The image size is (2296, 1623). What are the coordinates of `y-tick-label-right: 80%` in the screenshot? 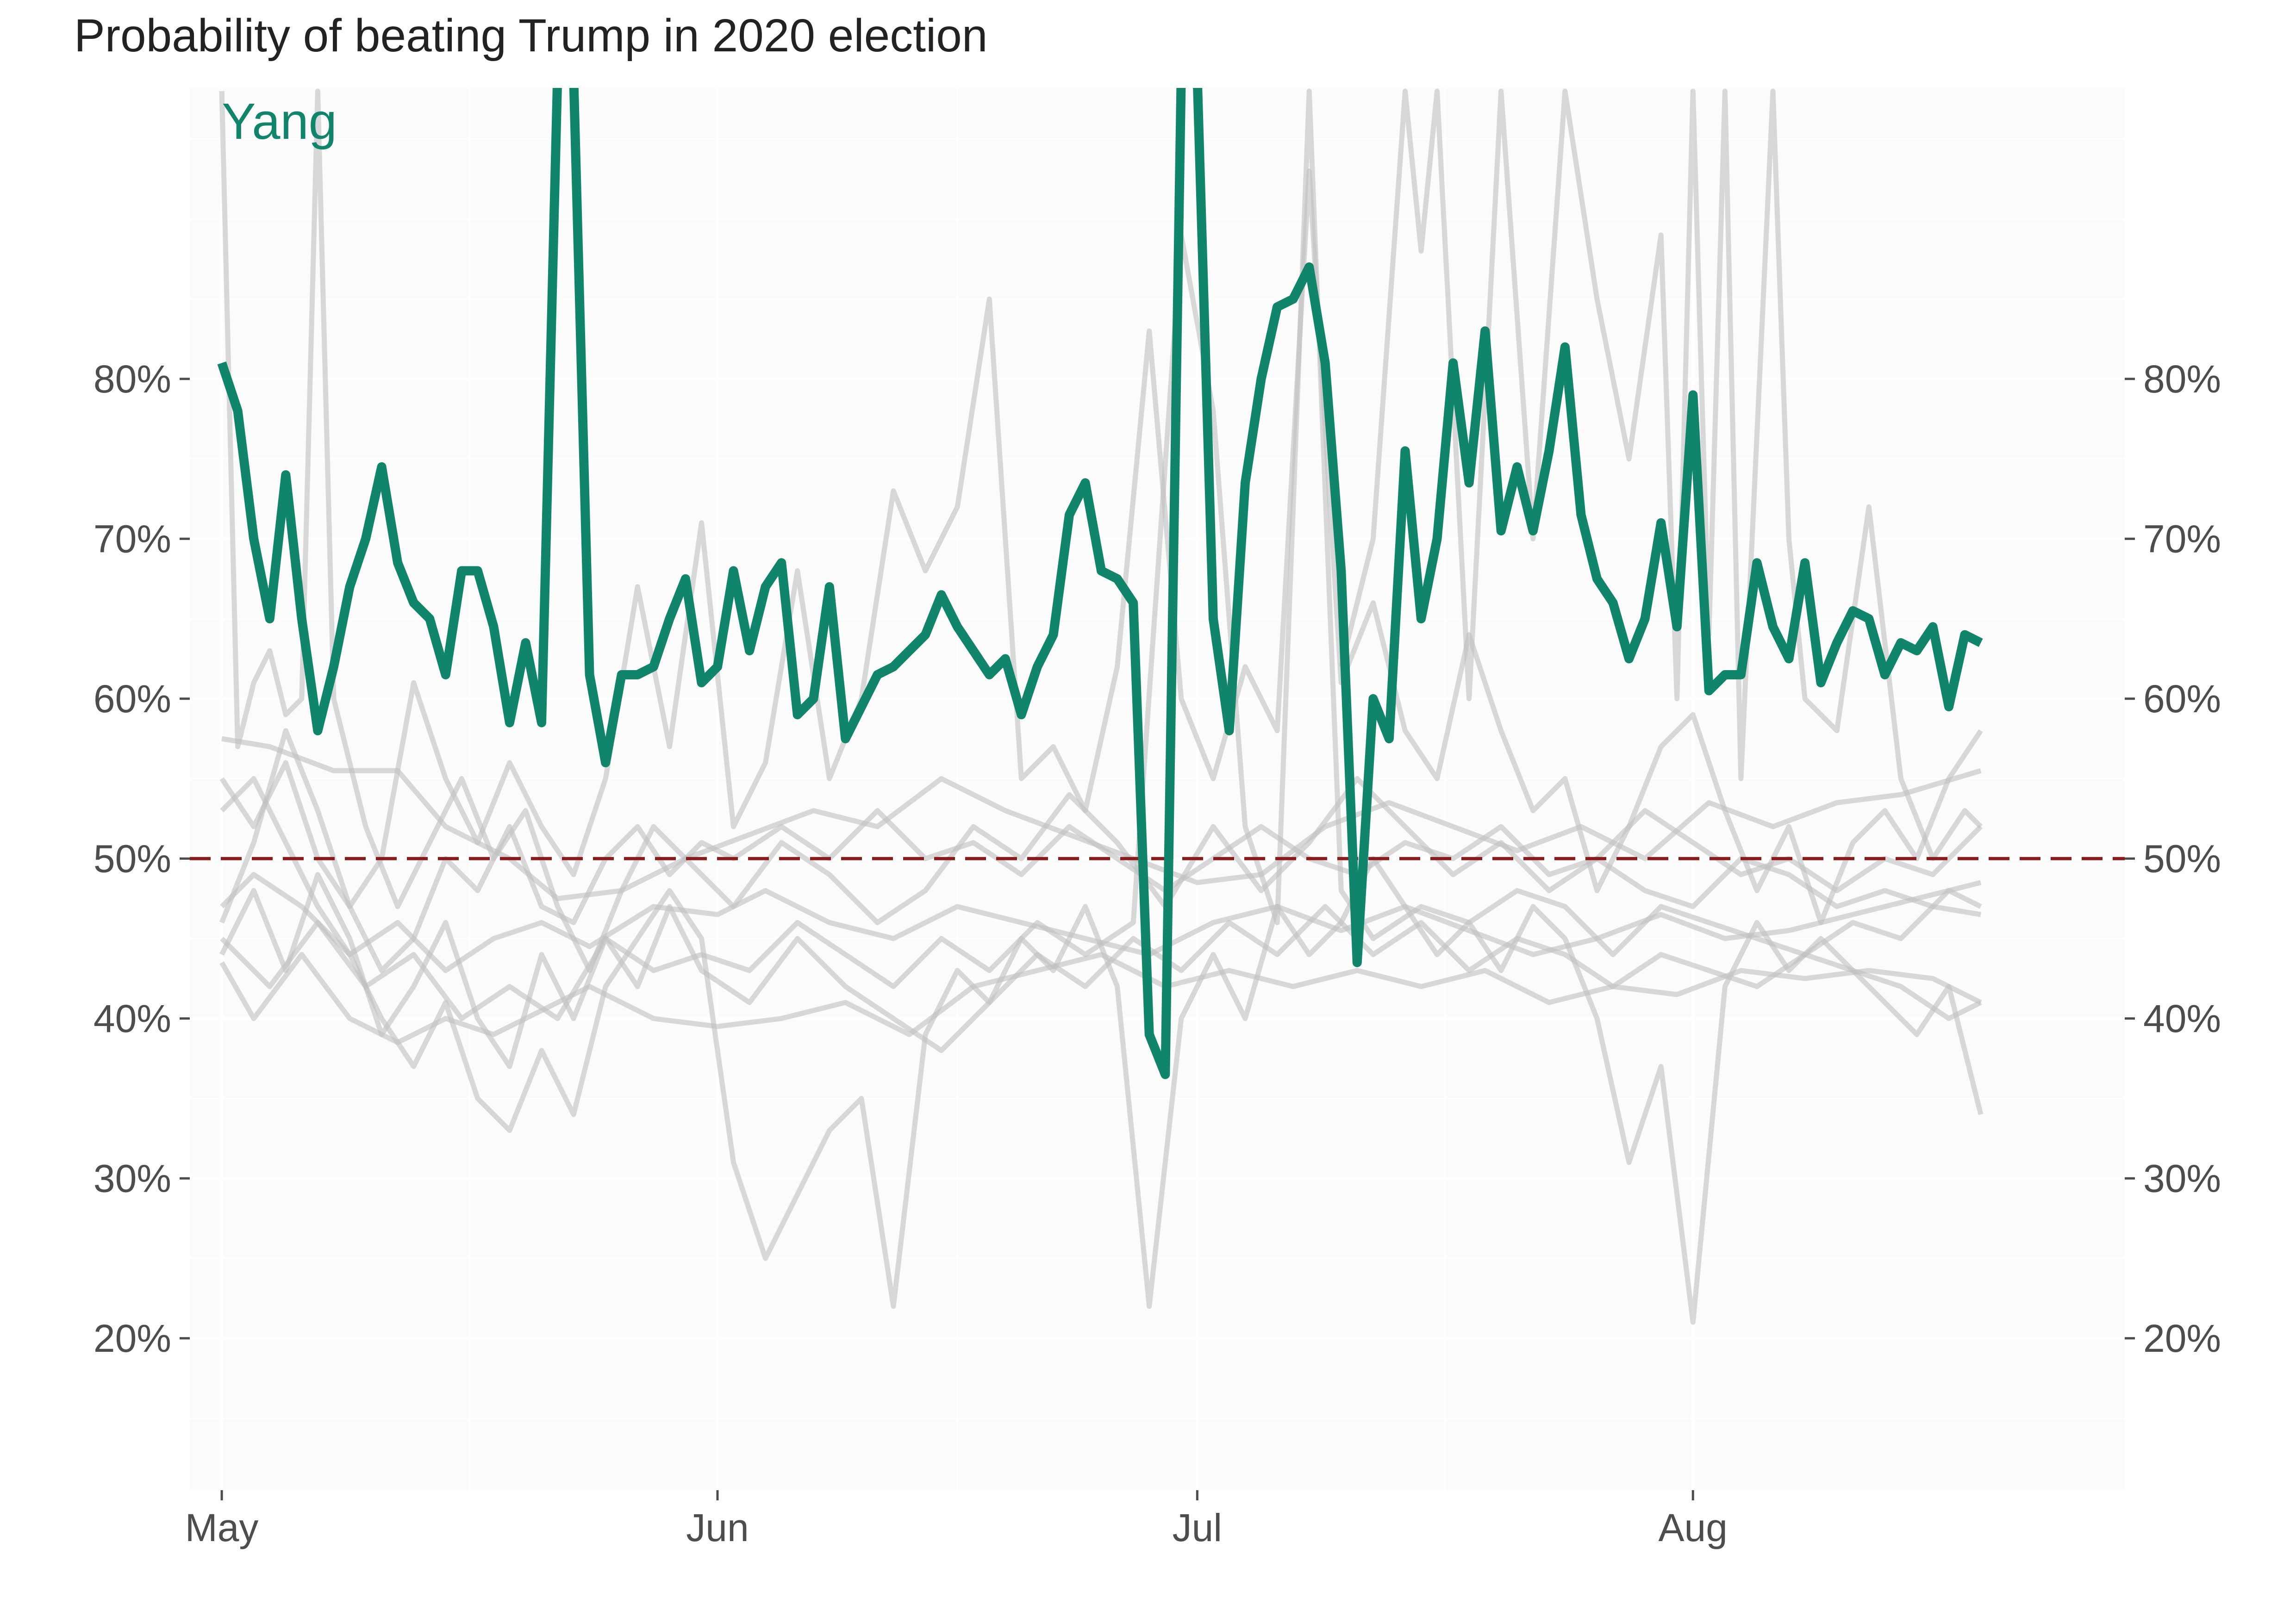 It's located at (2182, 379).